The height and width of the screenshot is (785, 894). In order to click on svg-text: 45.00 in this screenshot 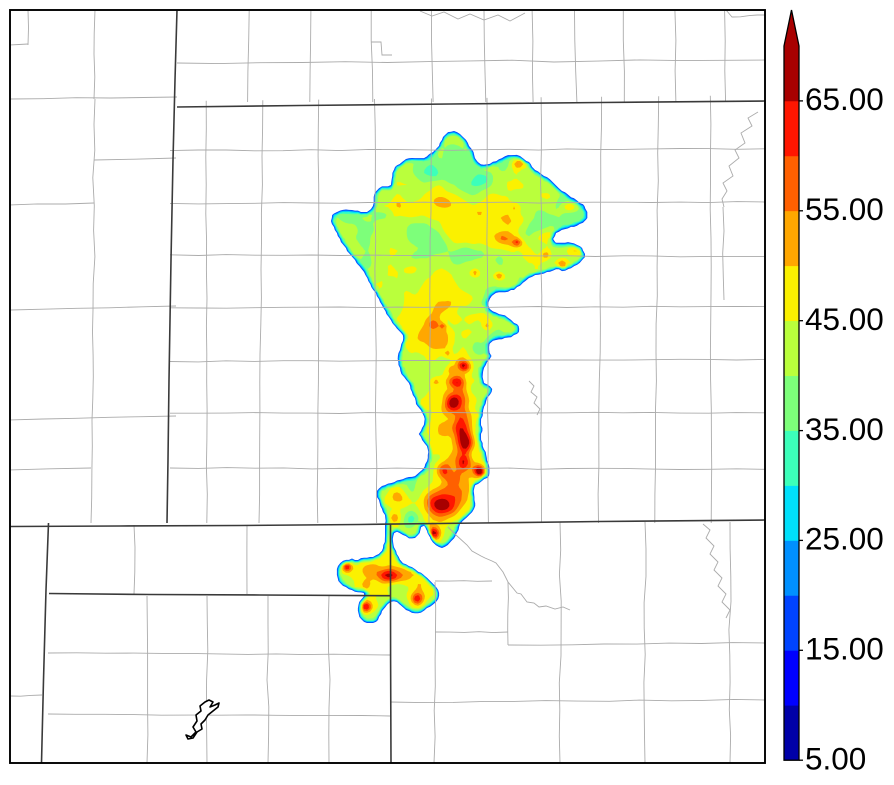, I will do `click(844, 319)`.